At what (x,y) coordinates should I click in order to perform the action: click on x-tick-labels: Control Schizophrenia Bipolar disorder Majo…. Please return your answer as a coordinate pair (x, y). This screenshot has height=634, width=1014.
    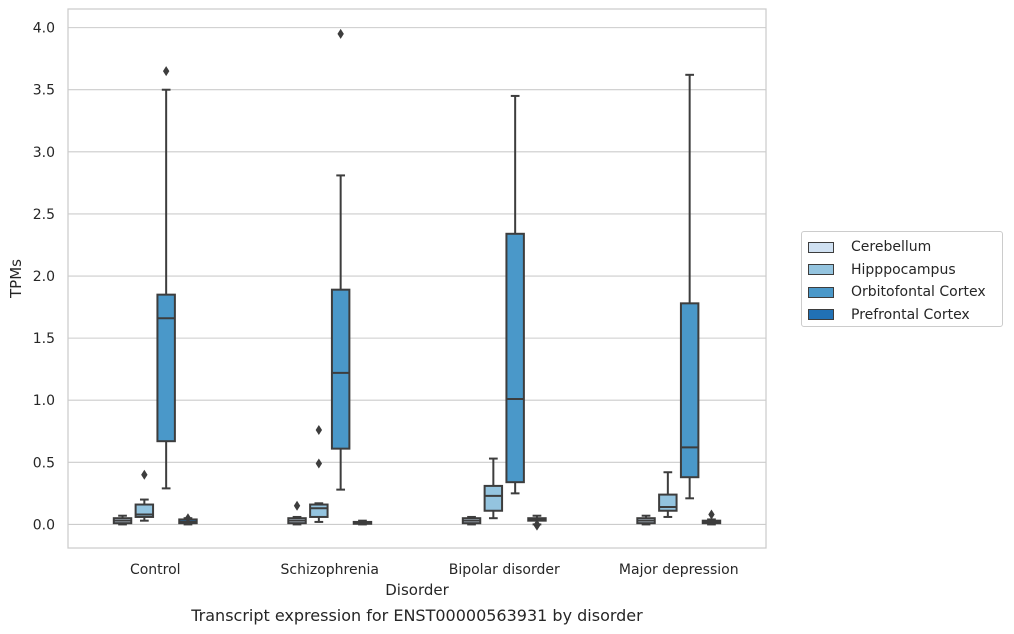
    Looking at the image, I should click on (434, 570).